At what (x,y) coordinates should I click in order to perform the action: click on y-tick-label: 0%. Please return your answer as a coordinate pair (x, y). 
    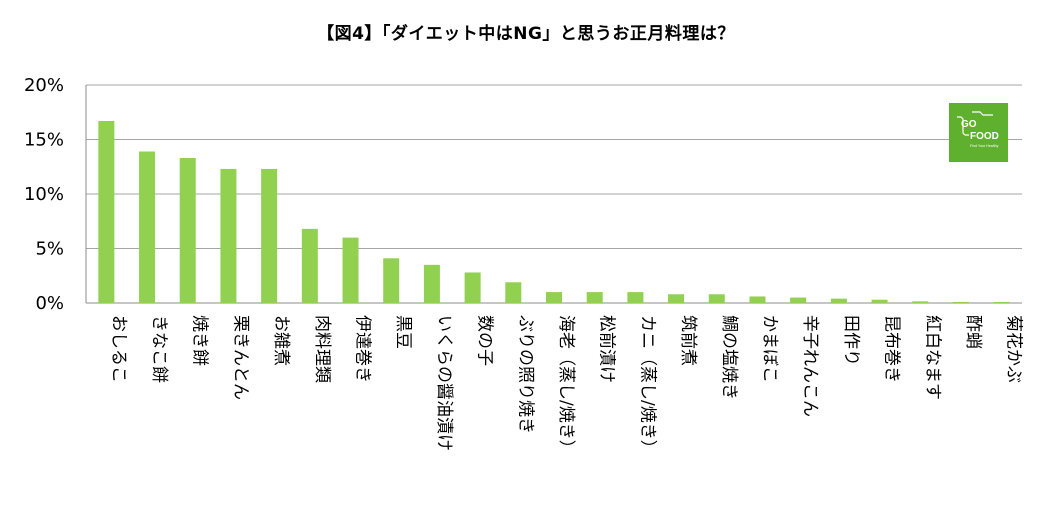
    Looking at the image, I should click on (49, 303).